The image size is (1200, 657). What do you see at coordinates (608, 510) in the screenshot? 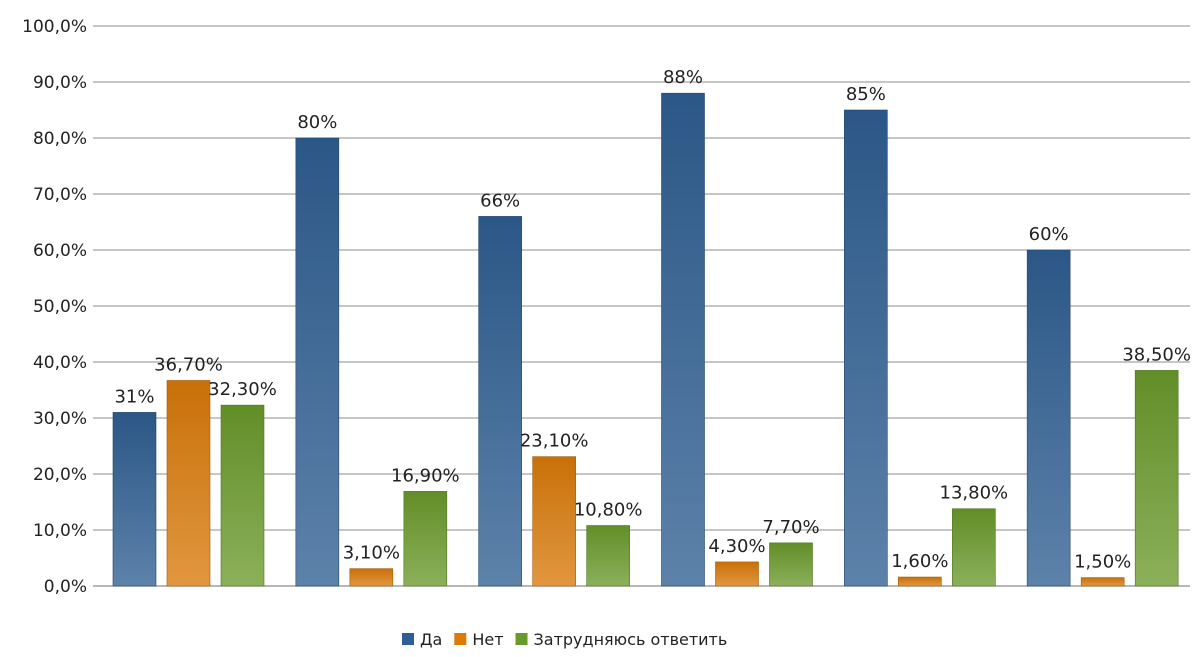
I see `data-label: 10,80%` at bounding box center [608, 510].